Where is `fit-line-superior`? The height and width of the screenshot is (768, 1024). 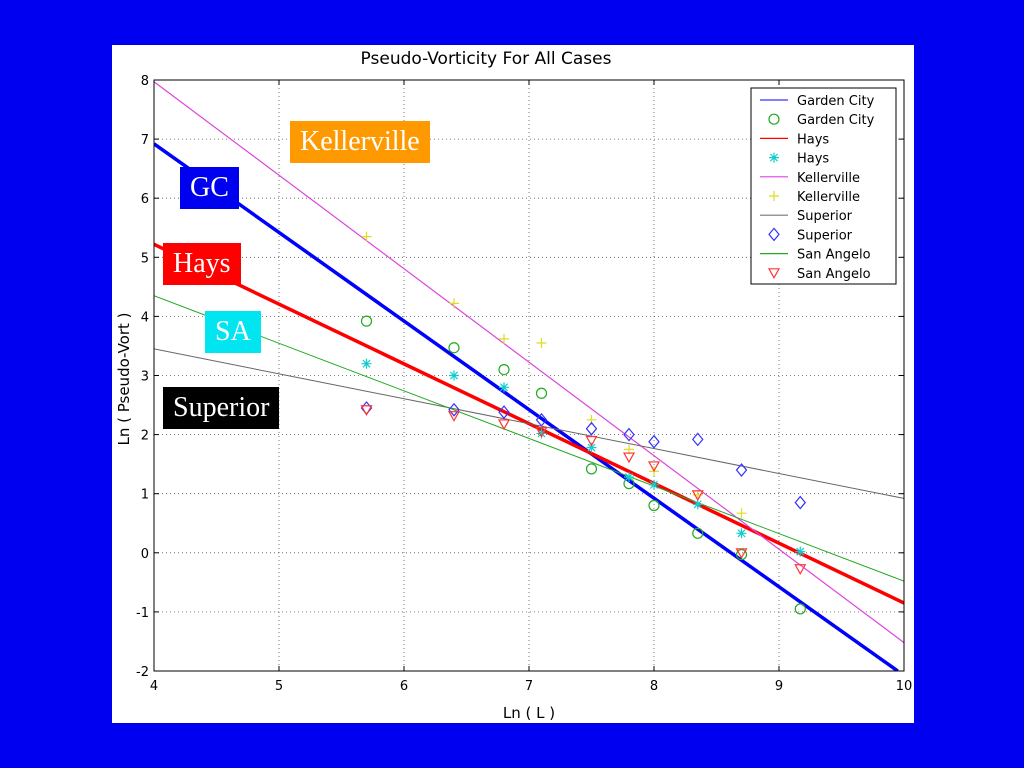
fit-line-superior is located at coordinates (529, 423).